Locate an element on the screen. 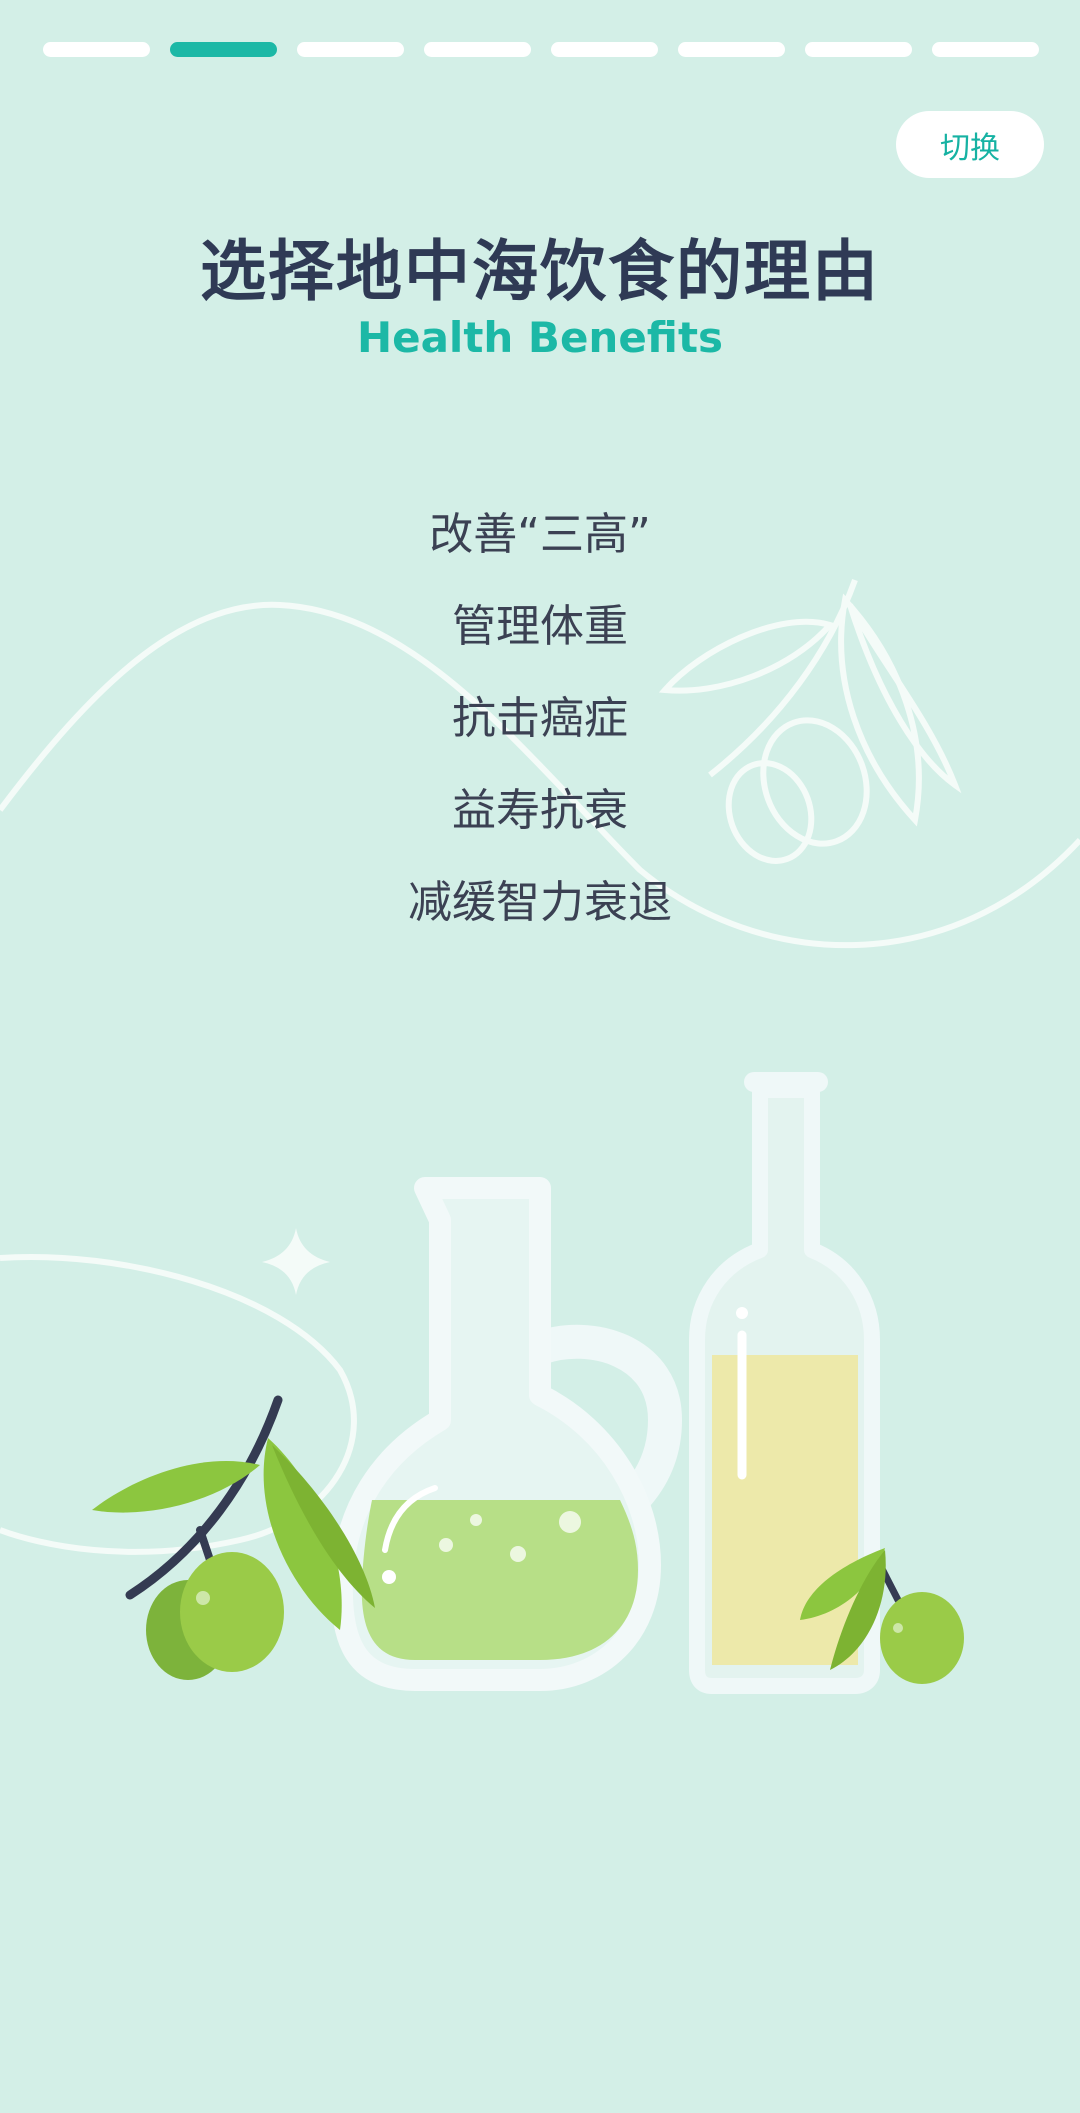 Image resolution: width=1080 pixels, height=2113 pixels. page-title: 选择地中海饮食的理由 is located at coordinates (540, 271).